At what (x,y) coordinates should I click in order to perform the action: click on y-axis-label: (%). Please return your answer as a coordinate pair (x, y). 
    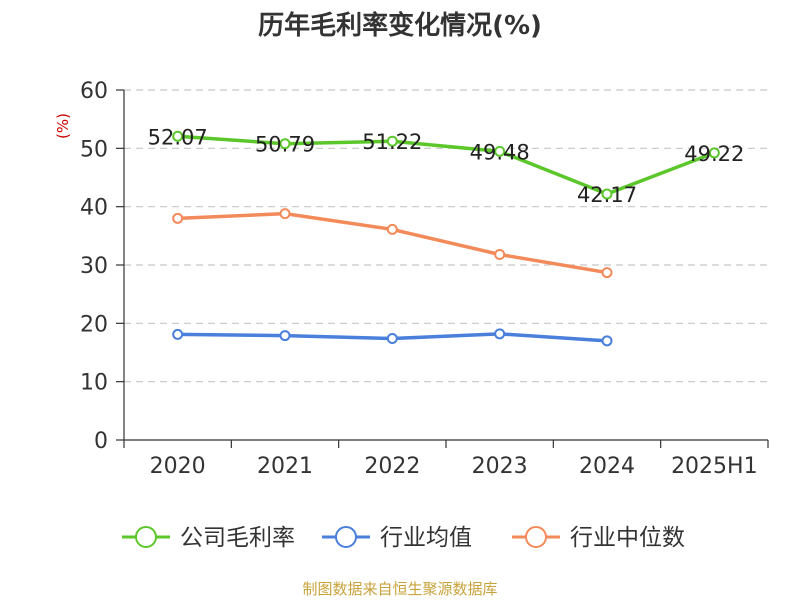
    Looking at the image, I should click on (63, 126).